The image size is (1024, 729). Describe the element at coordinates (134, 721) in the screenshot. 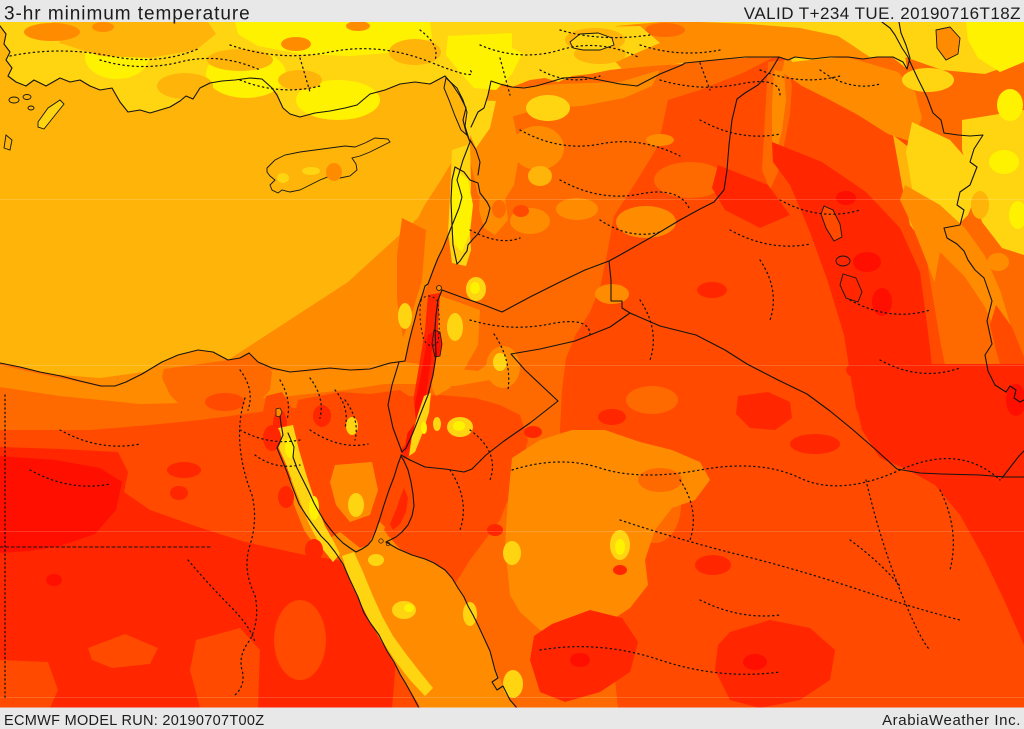

I see `svg-text: ECMWF MODEL RUN: 20190707T00Z` at that location.